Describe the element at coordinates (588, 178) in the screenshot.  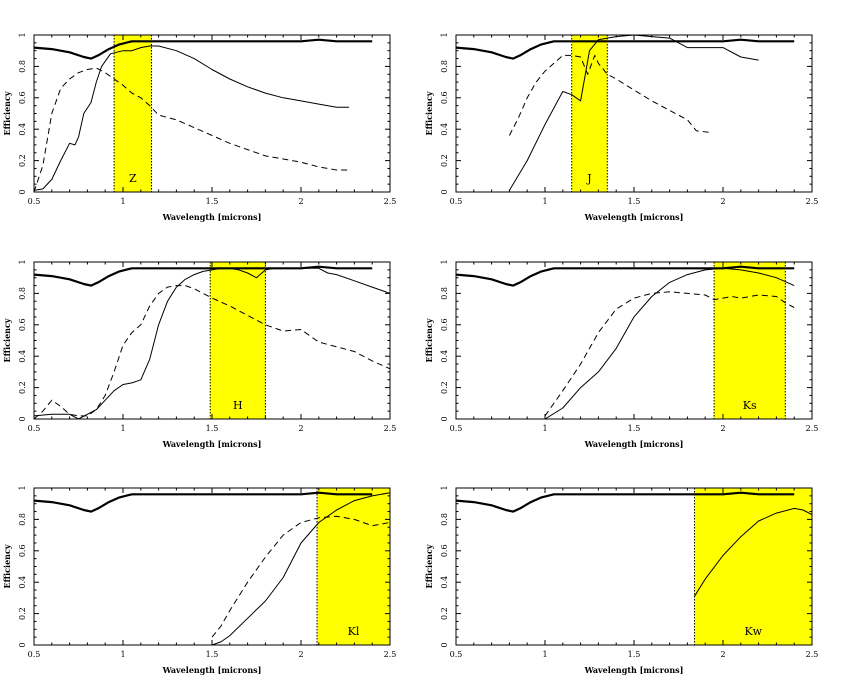
I see `band-label: J` at that location.